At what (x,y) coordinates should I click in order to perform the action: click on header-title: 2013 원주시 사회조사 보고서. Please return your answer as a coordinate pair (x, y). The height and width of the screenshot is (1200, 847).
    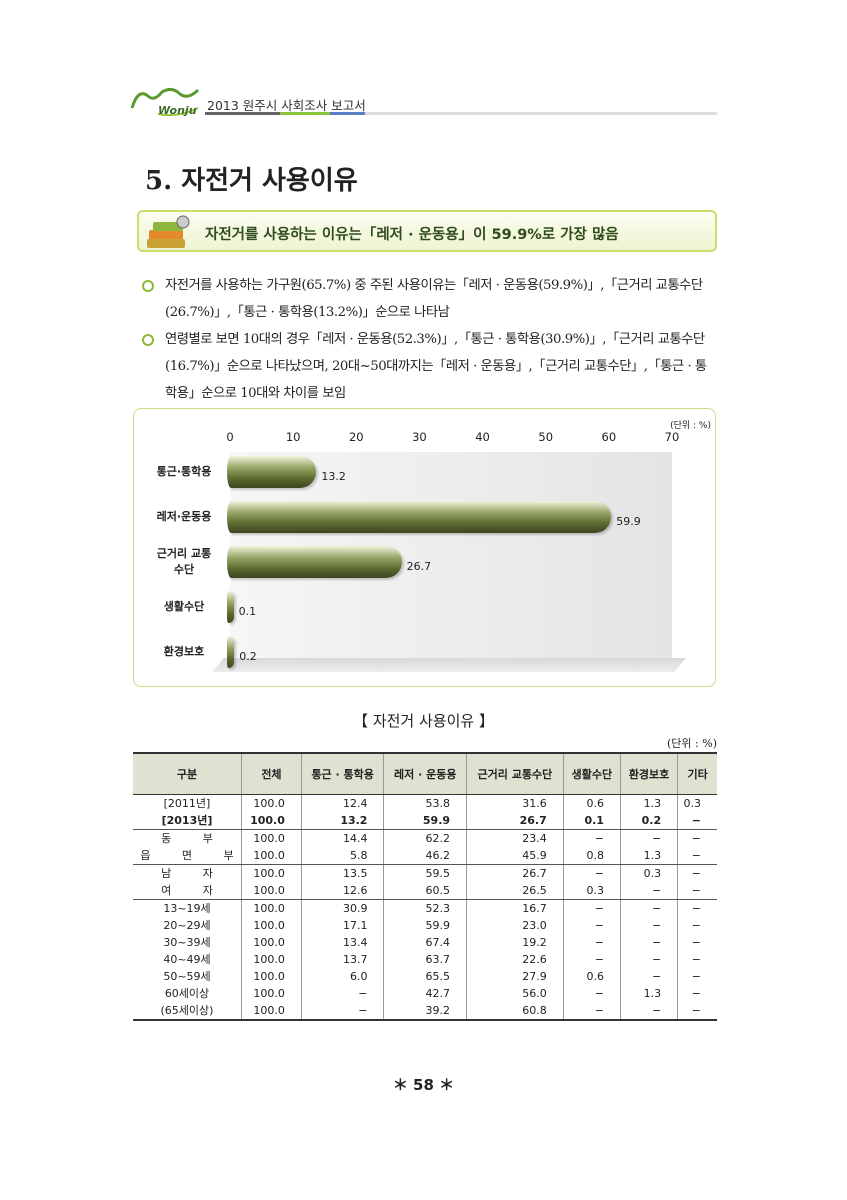
    Looking at the image, I should click on (286, 105).